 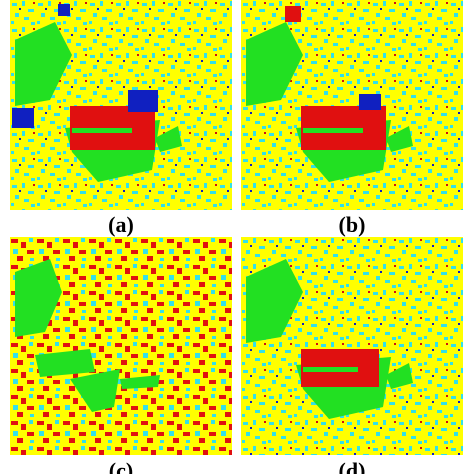 What do you see at coordinates (352, 224) in the screenshot?
I see `panel-label: (b)` at bounding box center [352, 224].